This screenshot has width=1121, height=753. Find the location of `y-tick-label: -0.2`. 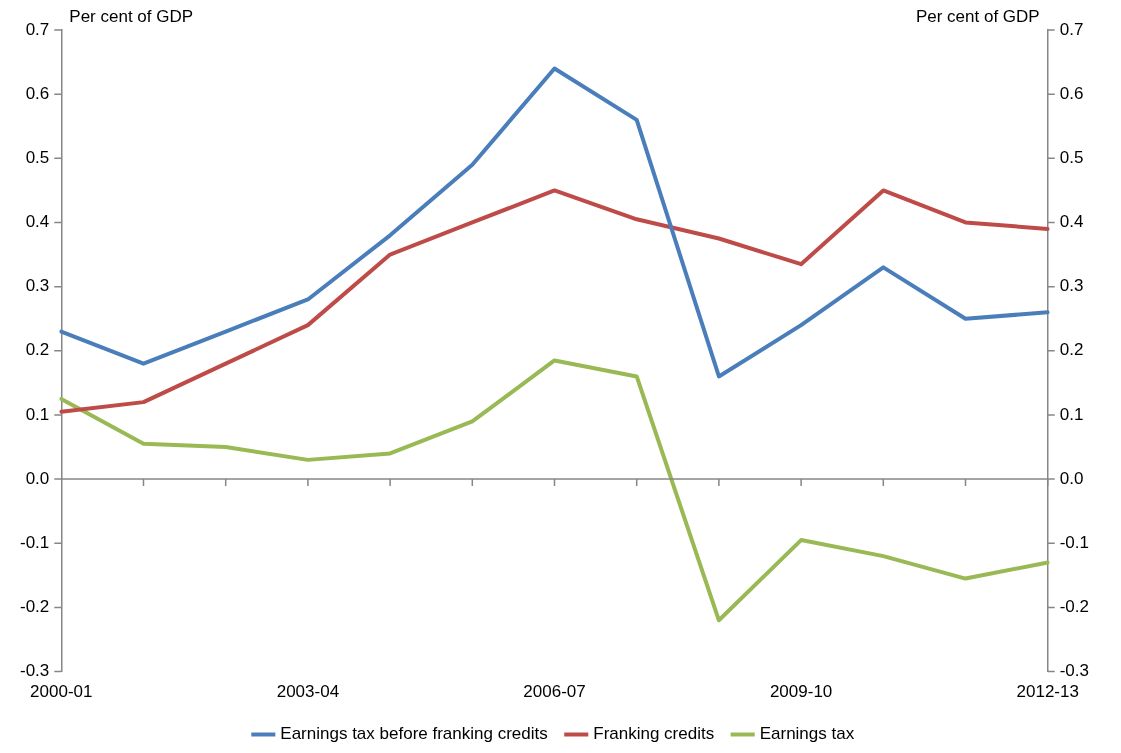

y-tick-label: -0.2 is located at coordinates (35, 607).